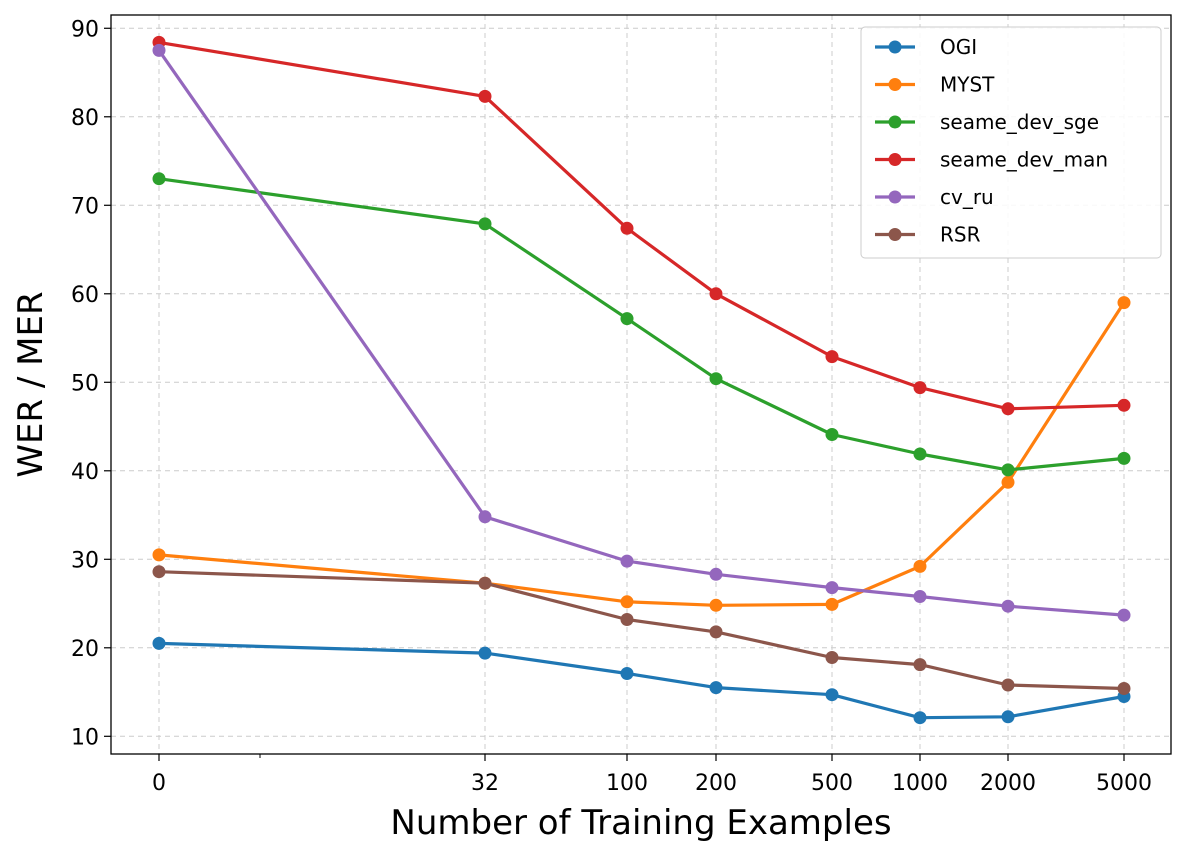 This screenshot has width=1189, height=859. I want to click on y-tick-label: 60, so click(85, 295).